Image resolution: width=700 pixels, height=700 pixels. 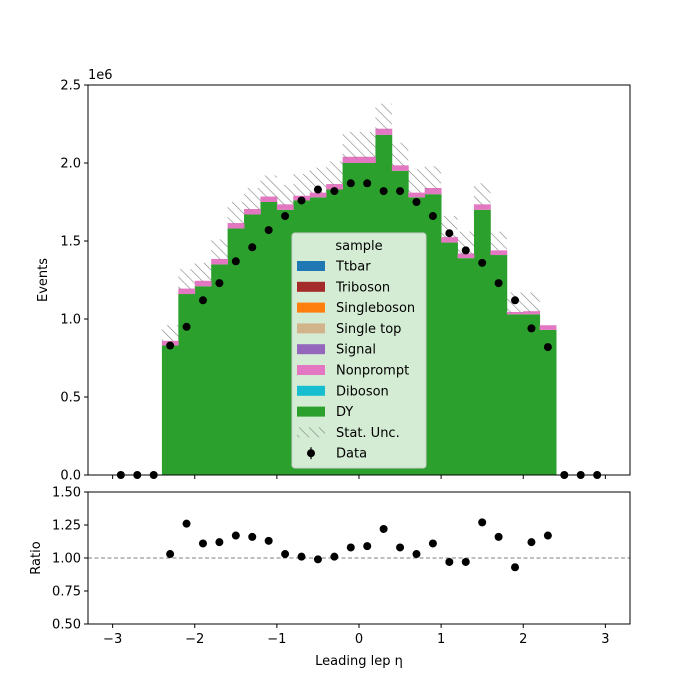 I want to click on legend-swatch-stat-unc, so click(x=311, y=432).